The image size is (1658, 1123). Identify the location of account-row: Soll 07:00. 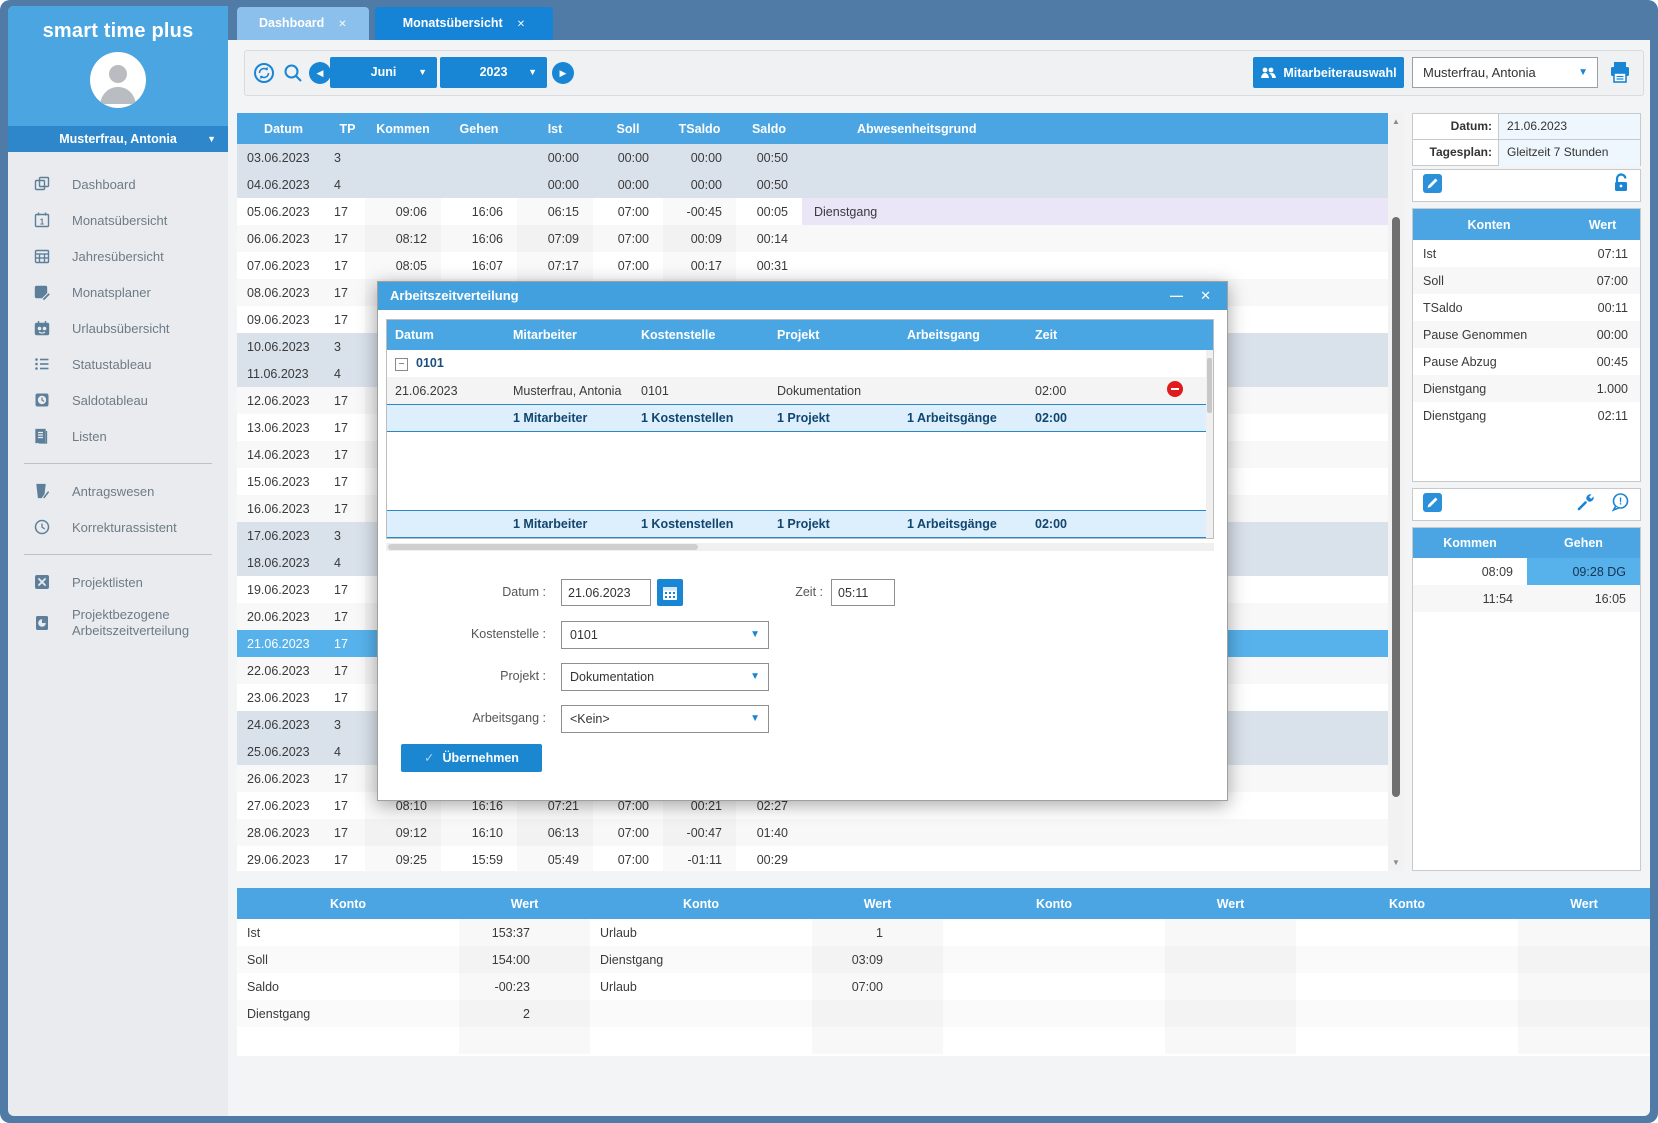
(1526, 280).